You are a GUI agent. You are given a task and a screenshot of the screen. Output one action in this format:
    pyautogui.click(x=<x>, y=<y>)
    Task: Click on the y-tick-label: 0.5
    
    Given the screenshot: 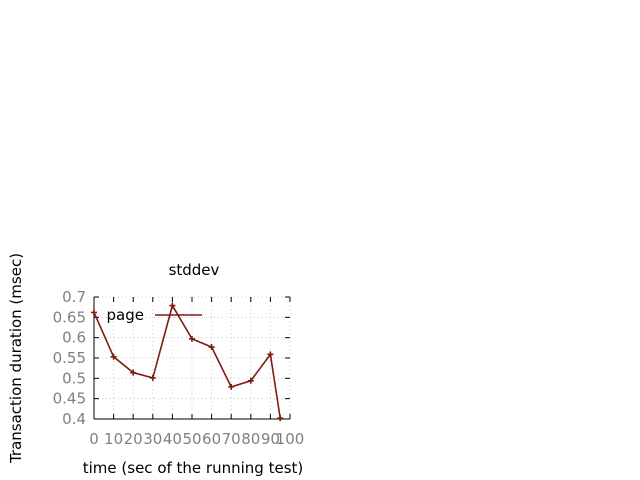 What is the action you would take?
    pyautogui.click(x=74, y=378)
    